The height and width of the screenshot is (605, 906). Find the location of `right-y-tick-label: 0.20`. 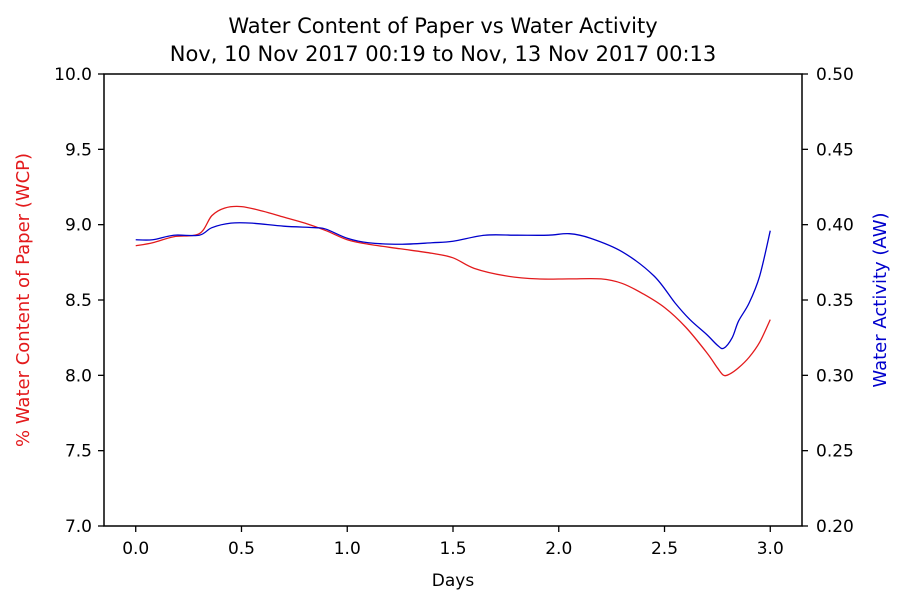

right-y-tick-label: 0.20 is located at coordinates (835, 527).